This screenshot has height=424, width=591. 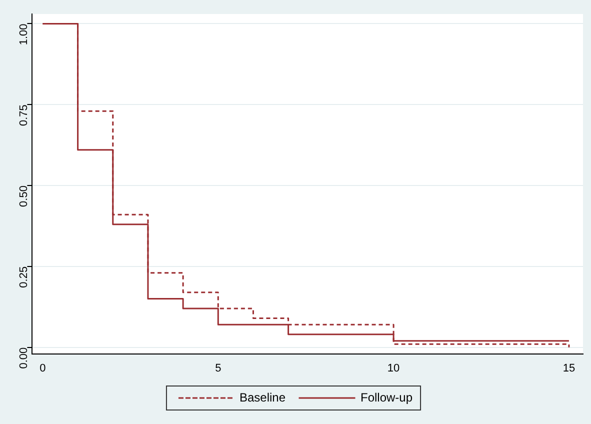 What do you see at coordinates (218, 368) in the screenshot?
I see `x-tick-label: 5` at bounding box center [218, 368].